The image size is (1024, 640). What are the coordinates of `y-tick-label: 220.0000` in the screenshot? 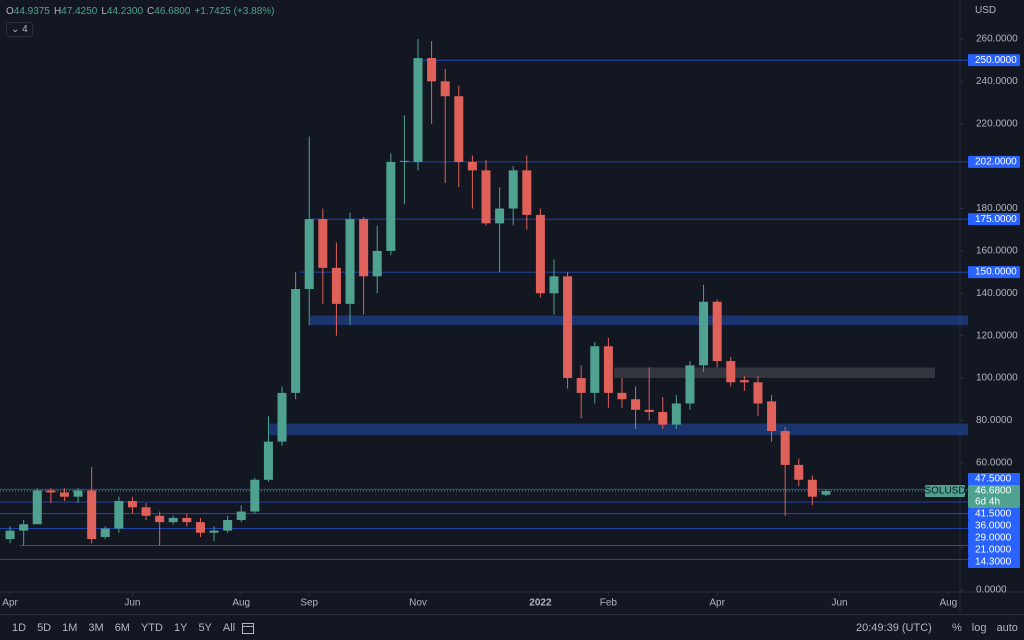 It's located at (997, 123).